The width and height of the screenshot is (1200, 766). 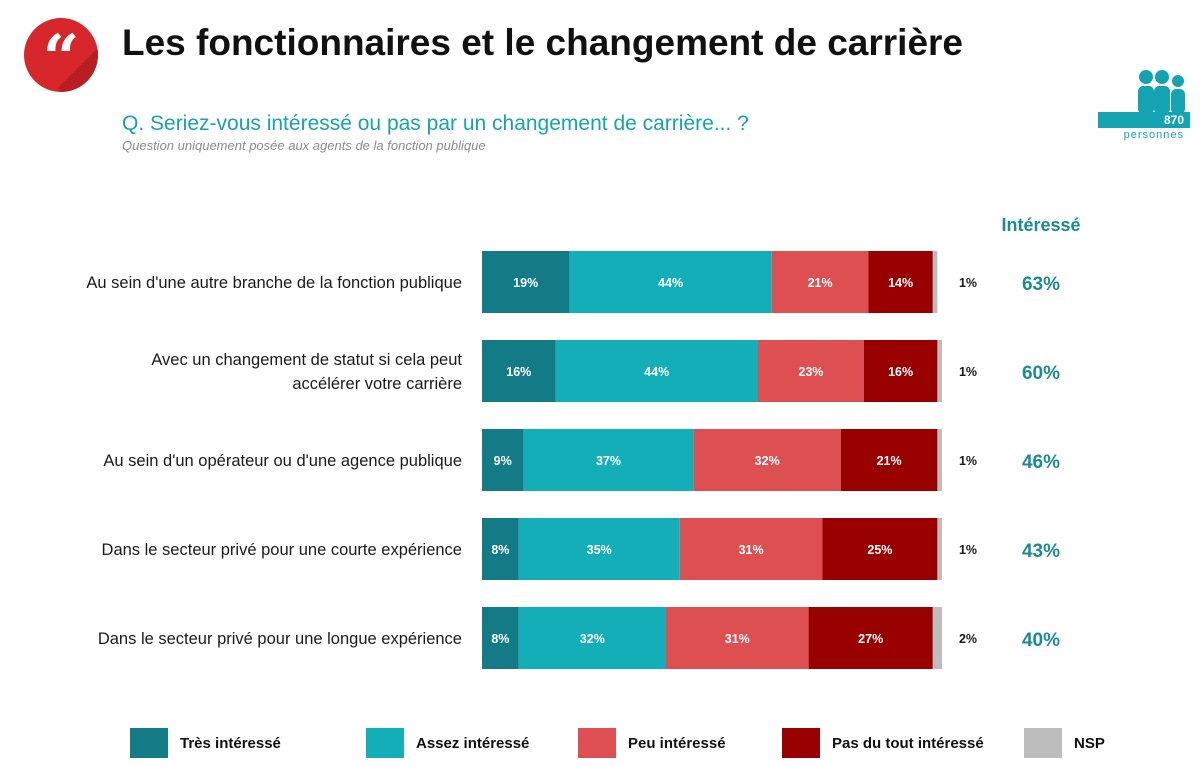 I want to click on summary-value: 43%, so click(x=1041, y=551).